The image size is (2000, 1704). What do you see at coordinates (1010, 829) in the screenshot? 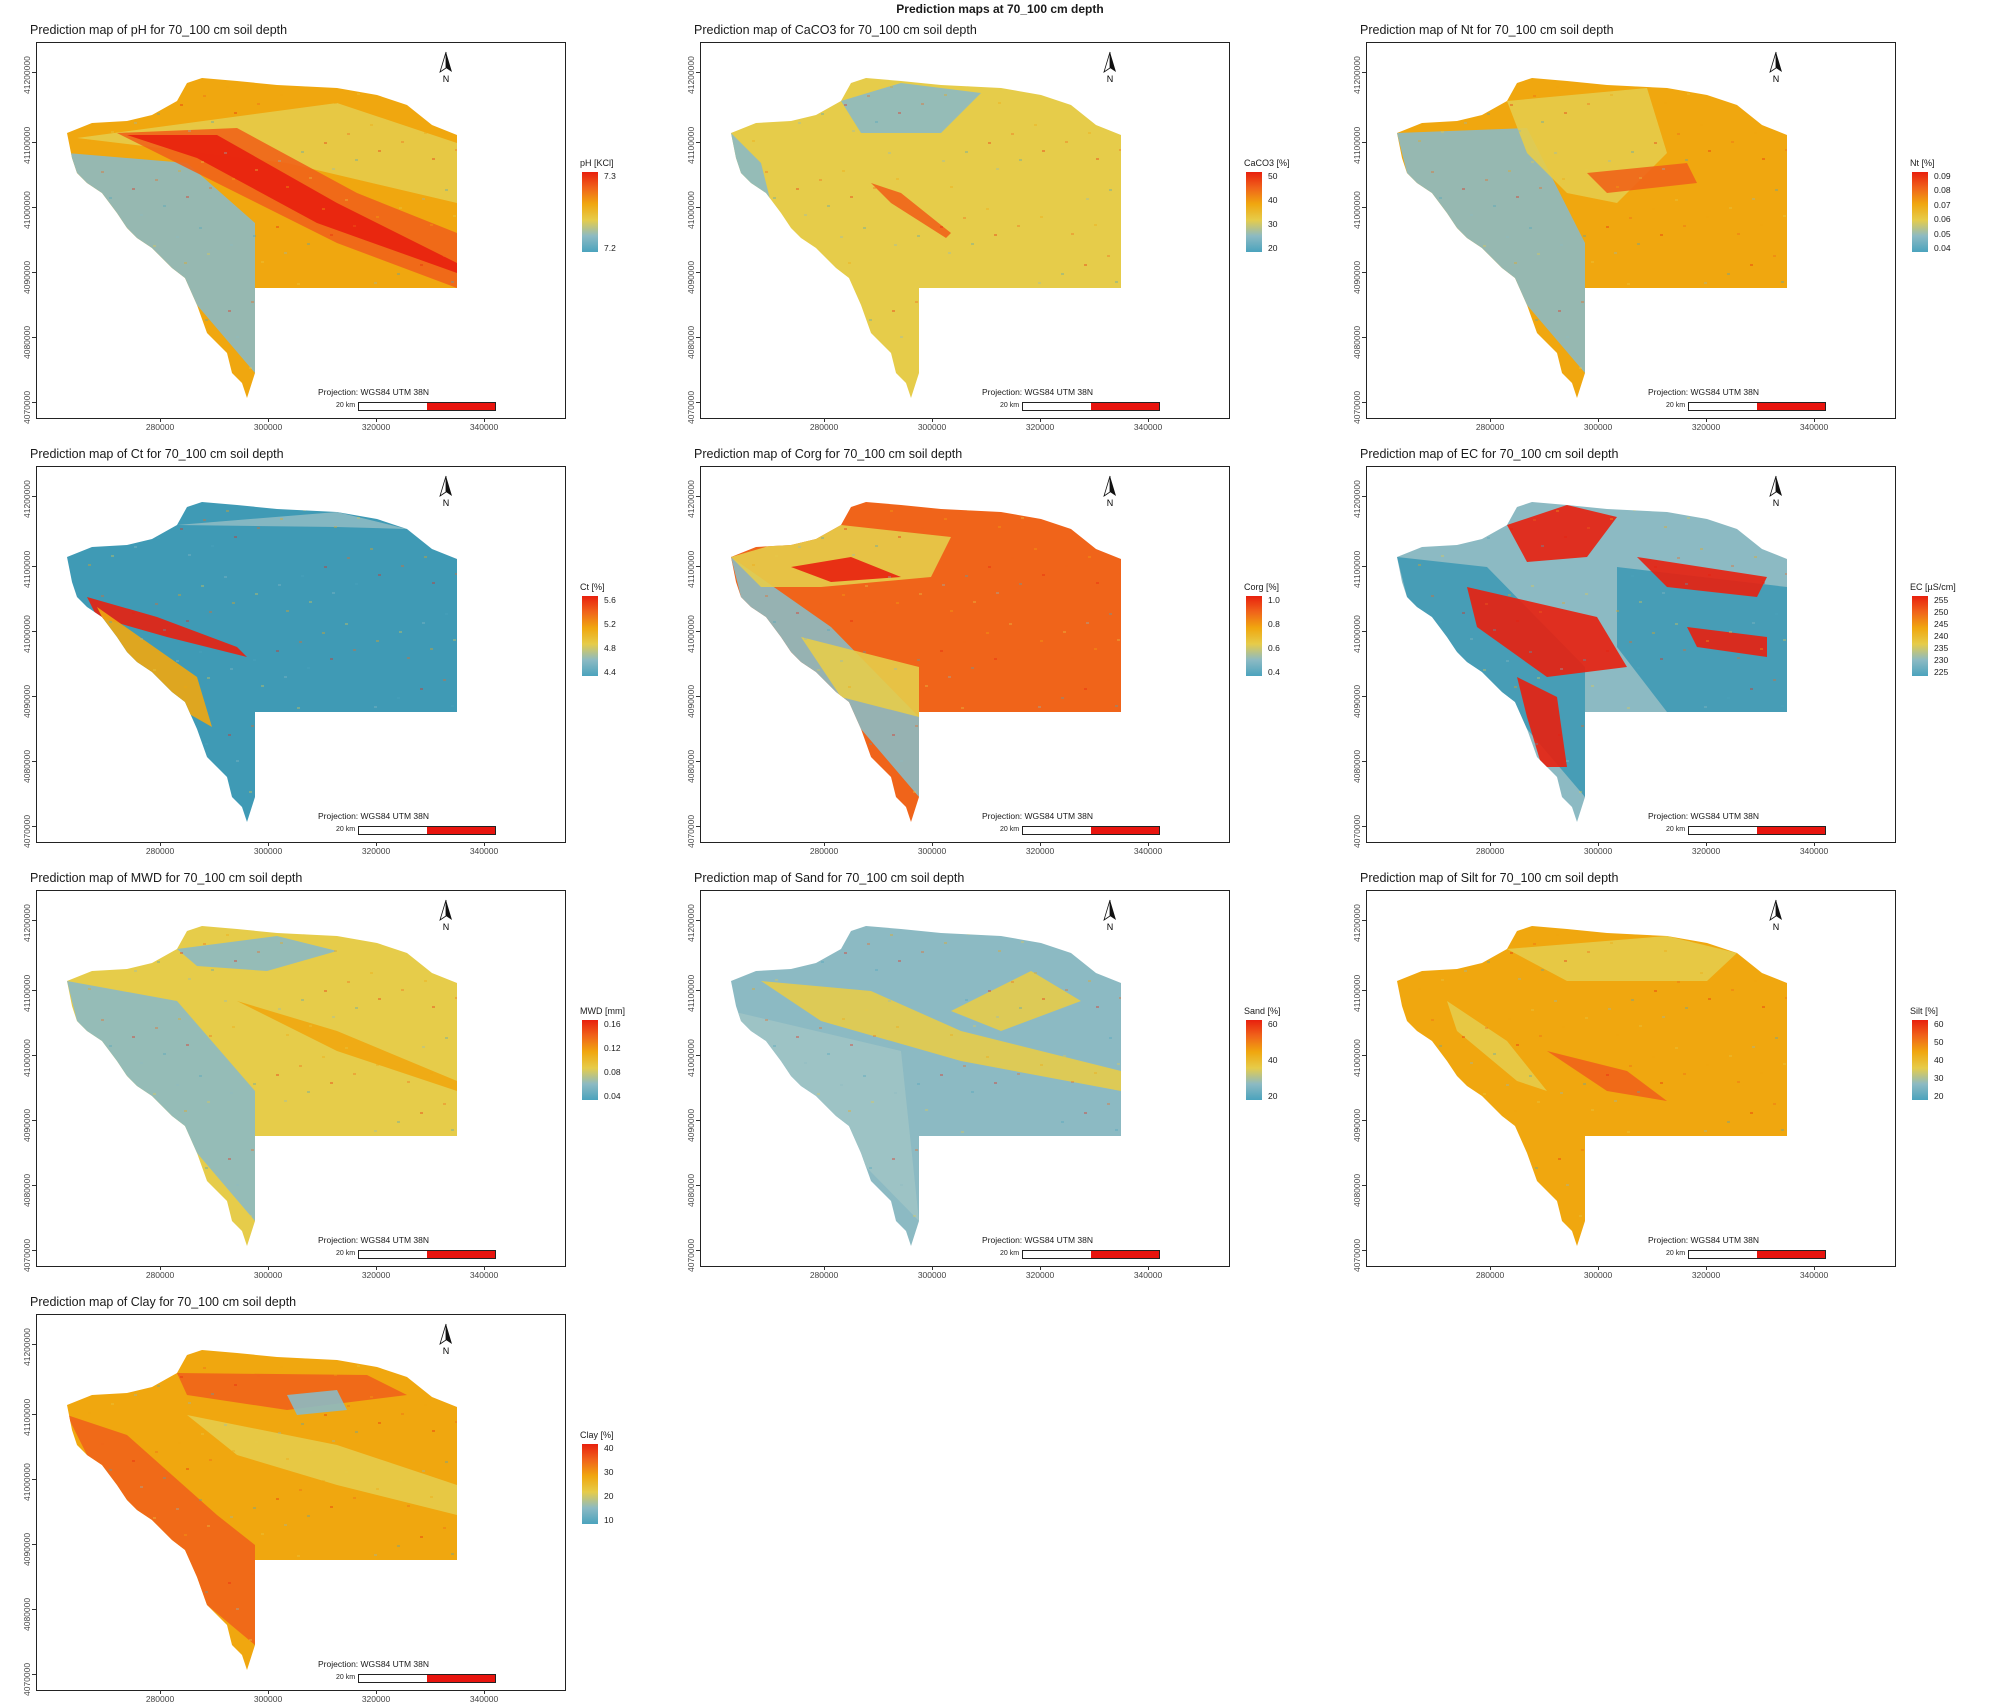
I see `scale-label: 20 km` at bounding box center [1010, 829].